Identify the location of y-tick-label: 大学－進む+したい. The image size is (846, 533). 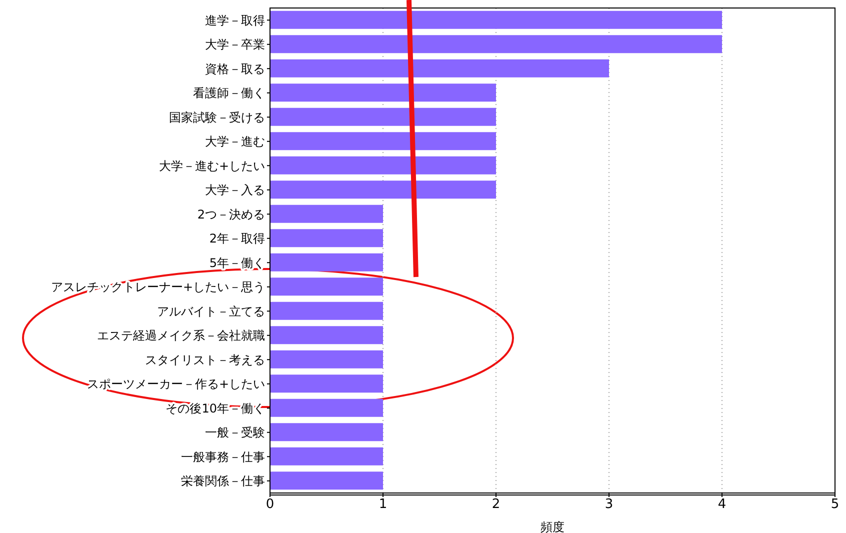
(211, 165).